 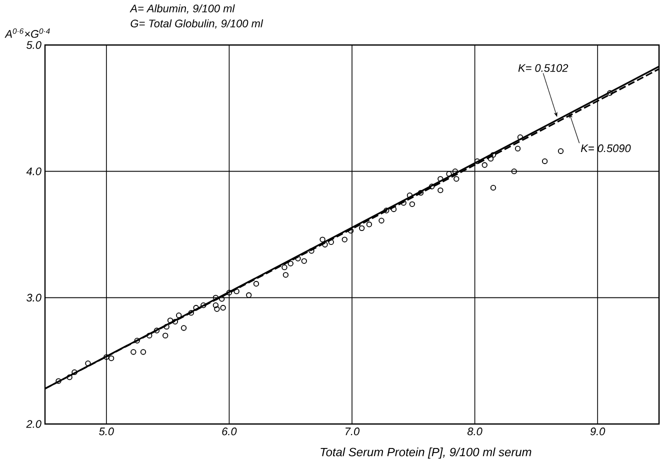 What do you see at coordinates (426, 453) in the screenshot?
I see `x-axis-title: Total Serum Protein [P], 9/100 ml serum` at bounding box center [426, 453].